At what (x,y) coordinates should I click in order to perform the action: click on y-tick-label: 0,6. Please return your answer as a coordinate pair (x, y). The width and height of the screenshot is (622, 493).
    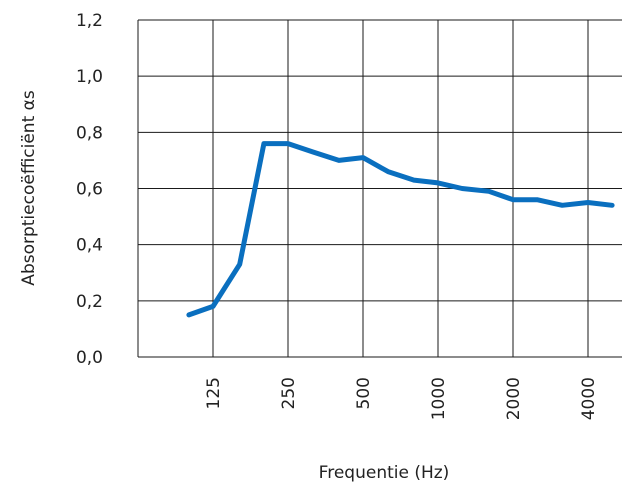
    Looking at the image, I should click on (89, 190).